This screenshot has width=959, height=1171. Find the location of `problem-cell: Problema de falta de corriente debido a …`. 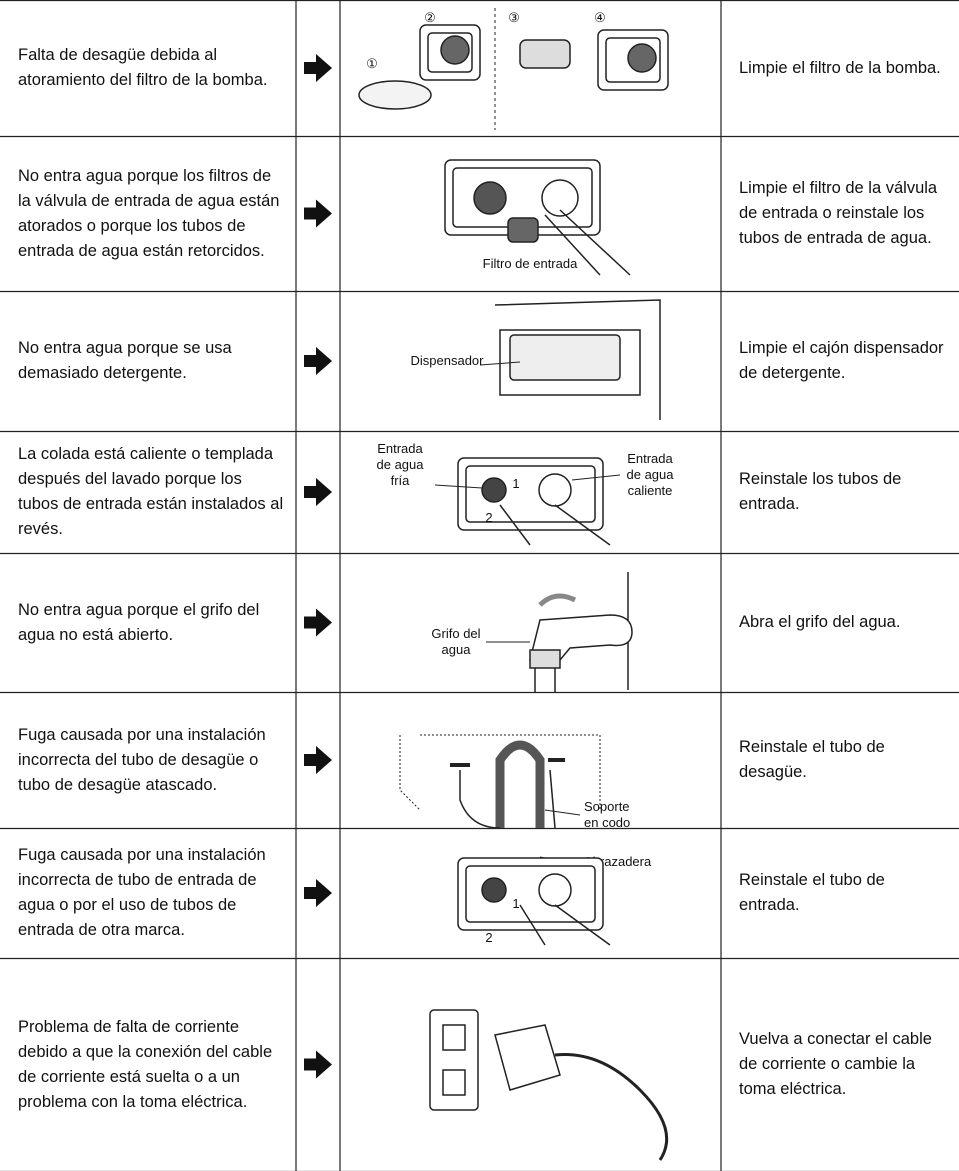

problem-cell: Problema de falta de corriente debido a … is located at coordinates (148, 1064).